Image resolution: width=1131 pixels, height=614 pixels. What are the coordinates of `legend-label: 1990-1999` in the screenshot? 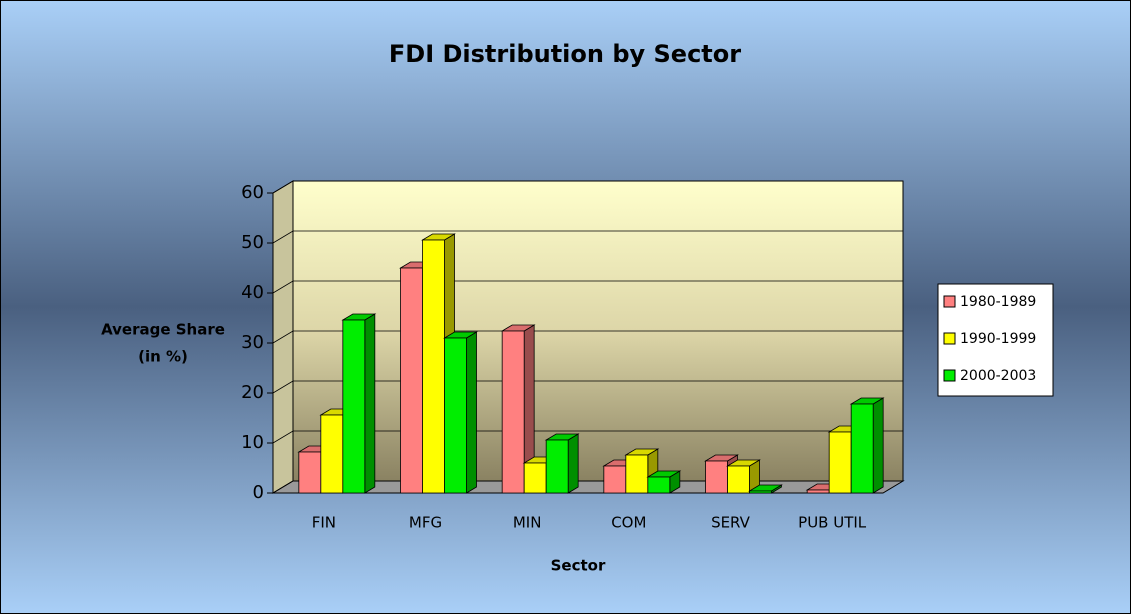 It's located at (998, 339).